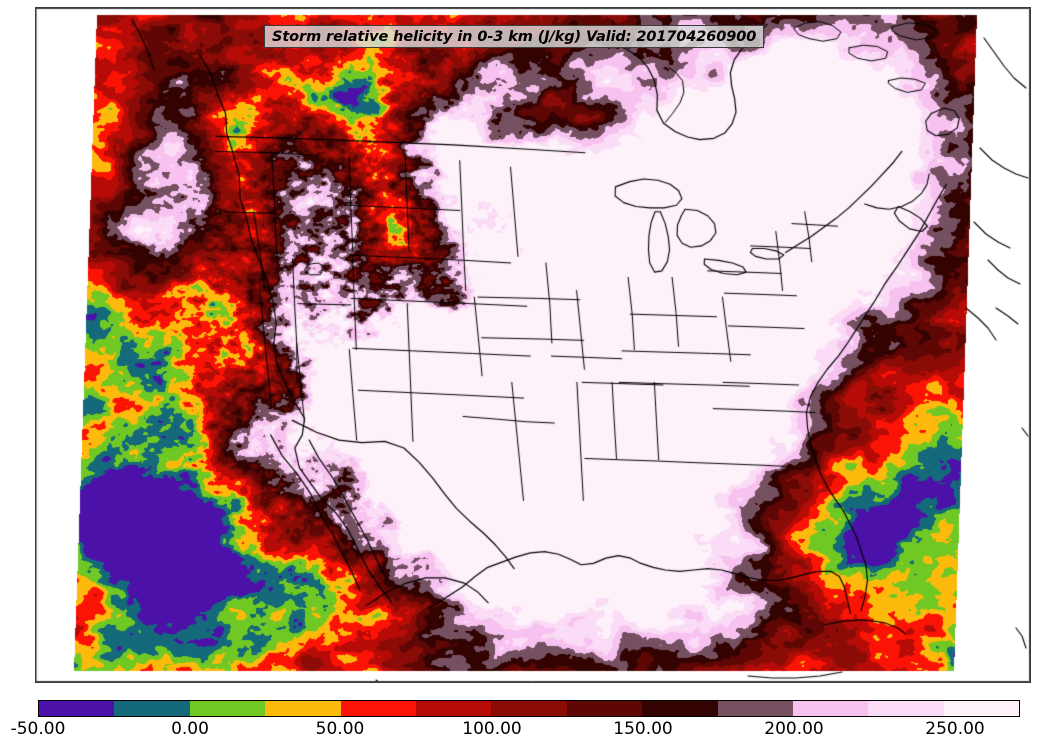  What do you see at coordinates (643, 729) in the screenshot?
I see `colorbar-tick-4: 150.00` at bounding box center [643, 729].